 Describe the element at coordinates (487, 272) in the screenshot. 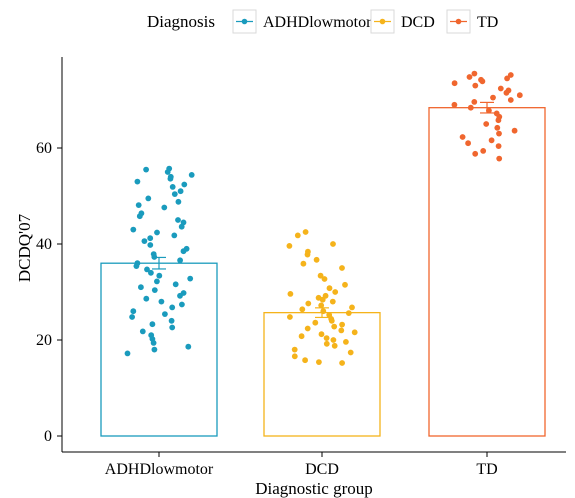

I see `bar-td` at that location.